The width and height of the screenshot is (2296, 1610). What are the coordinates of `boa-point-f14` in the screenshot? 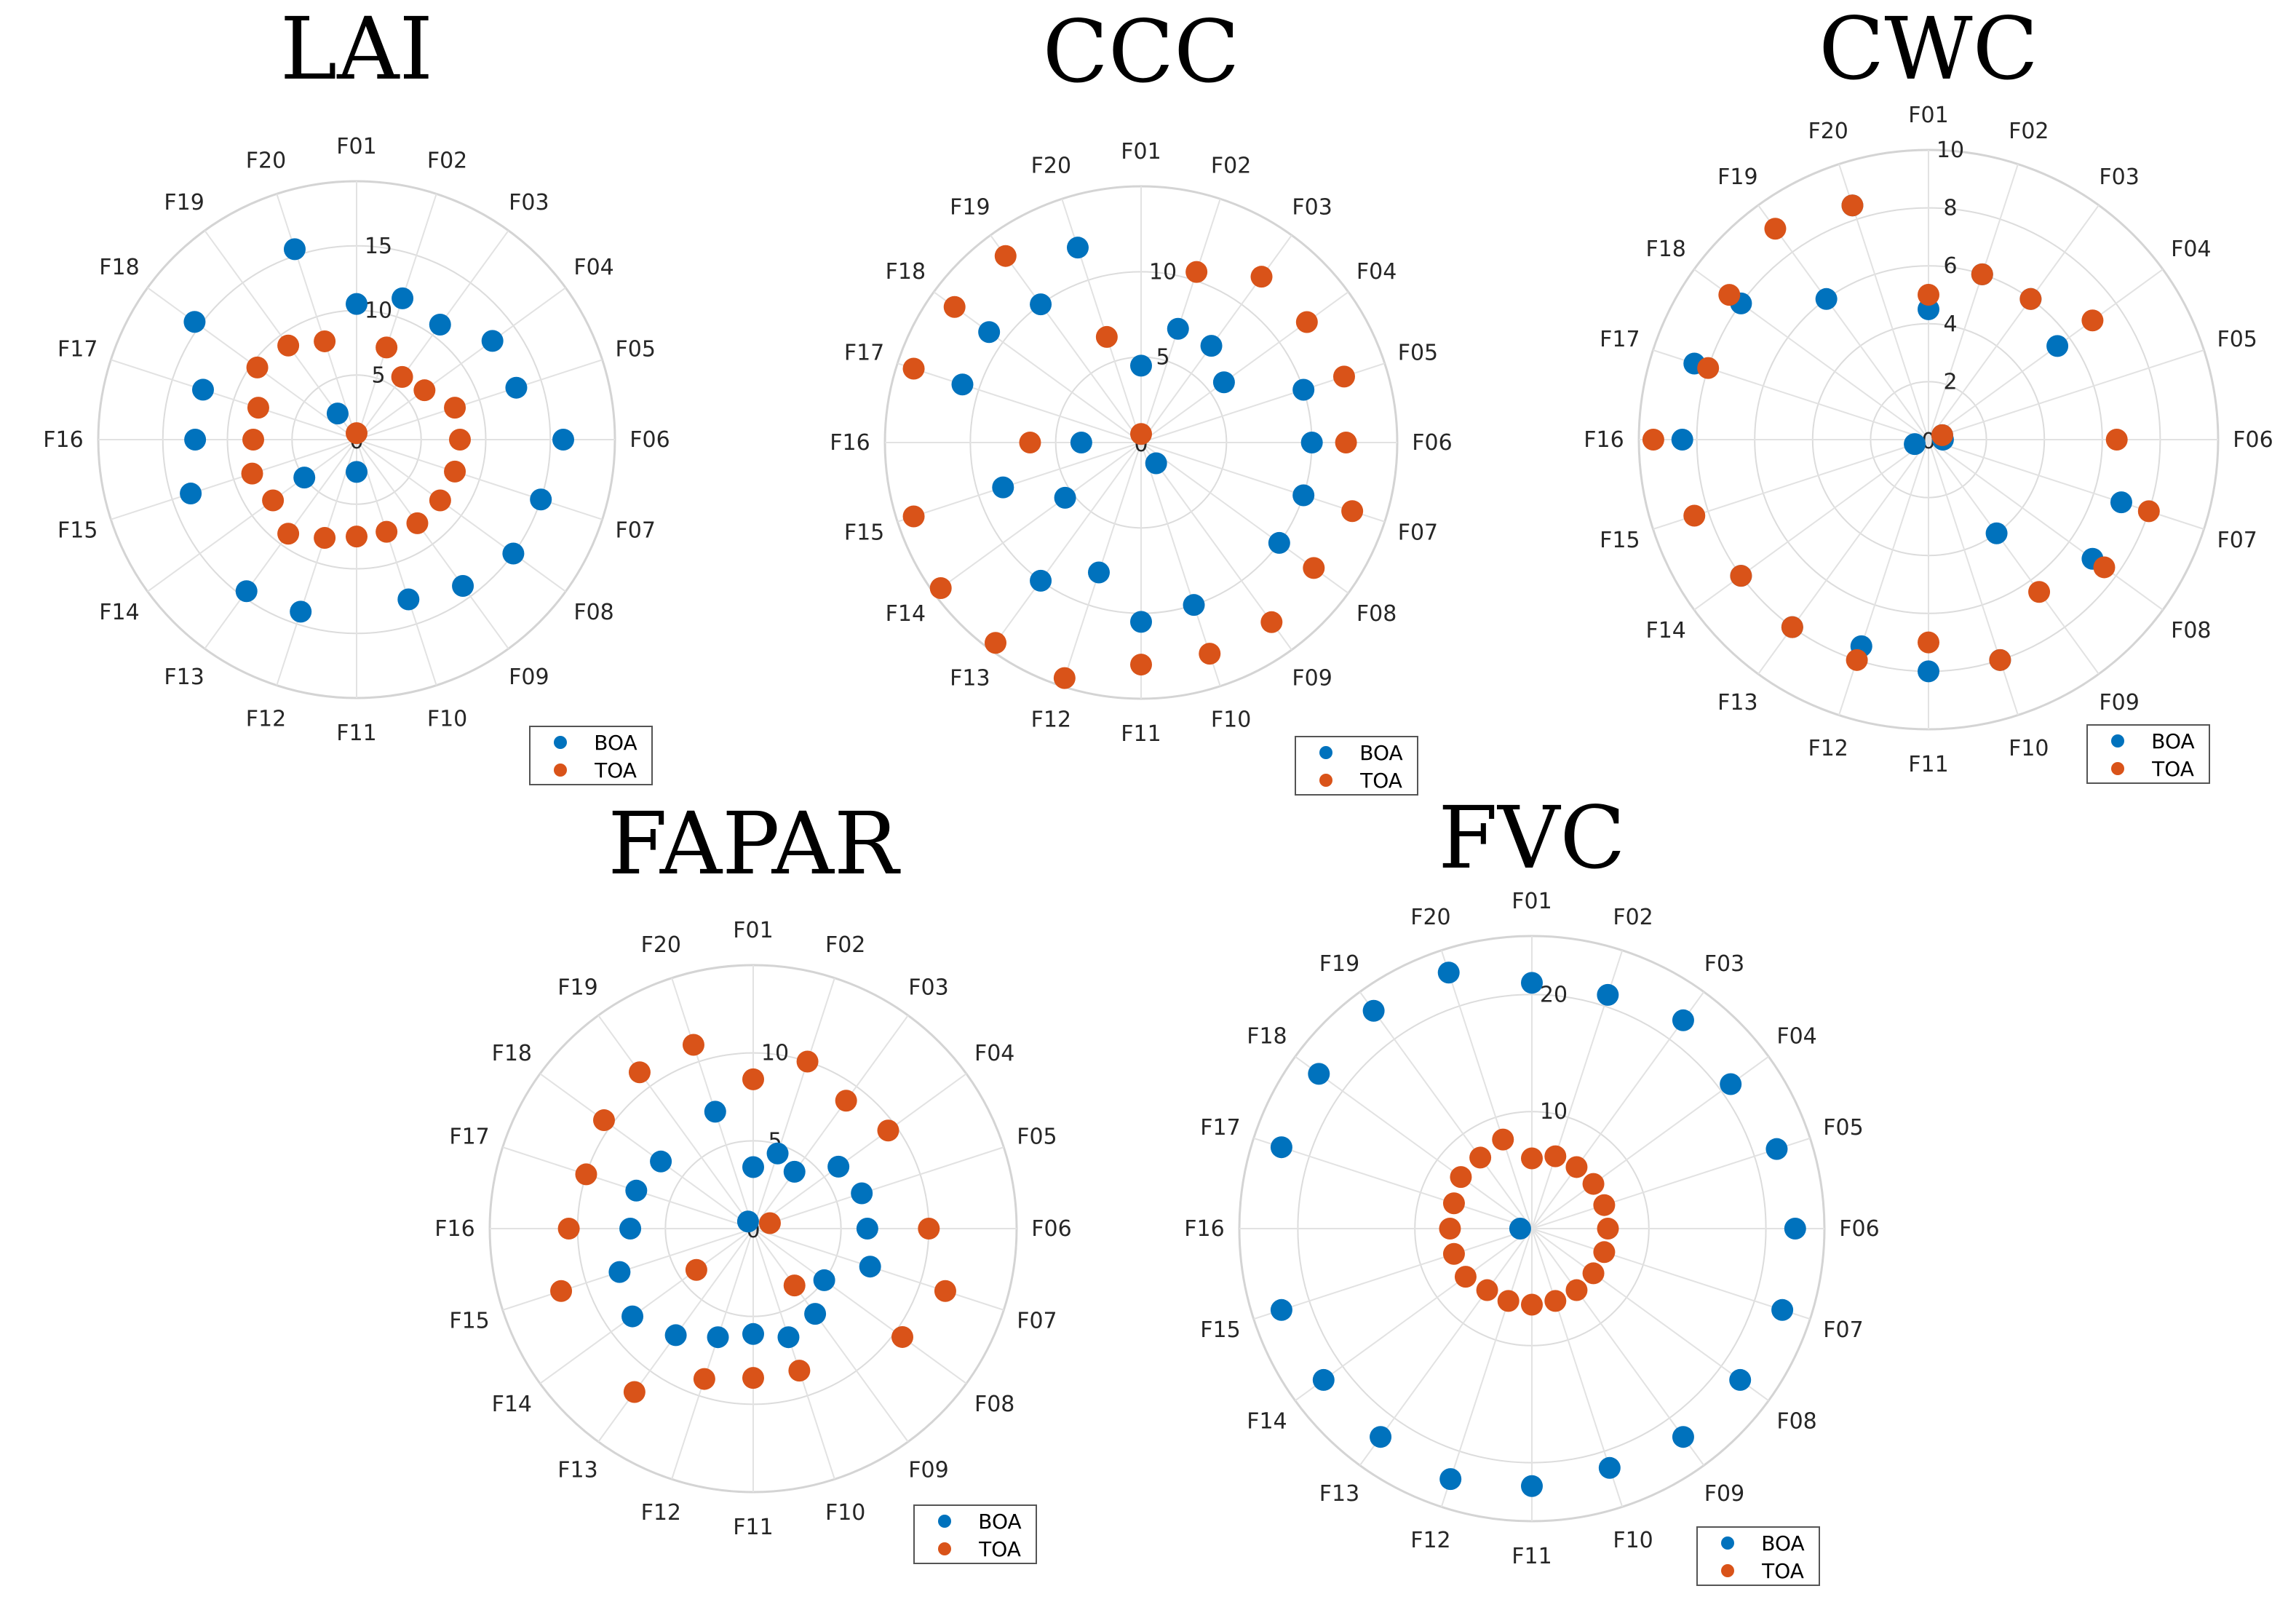 It's located at (632, 1316).